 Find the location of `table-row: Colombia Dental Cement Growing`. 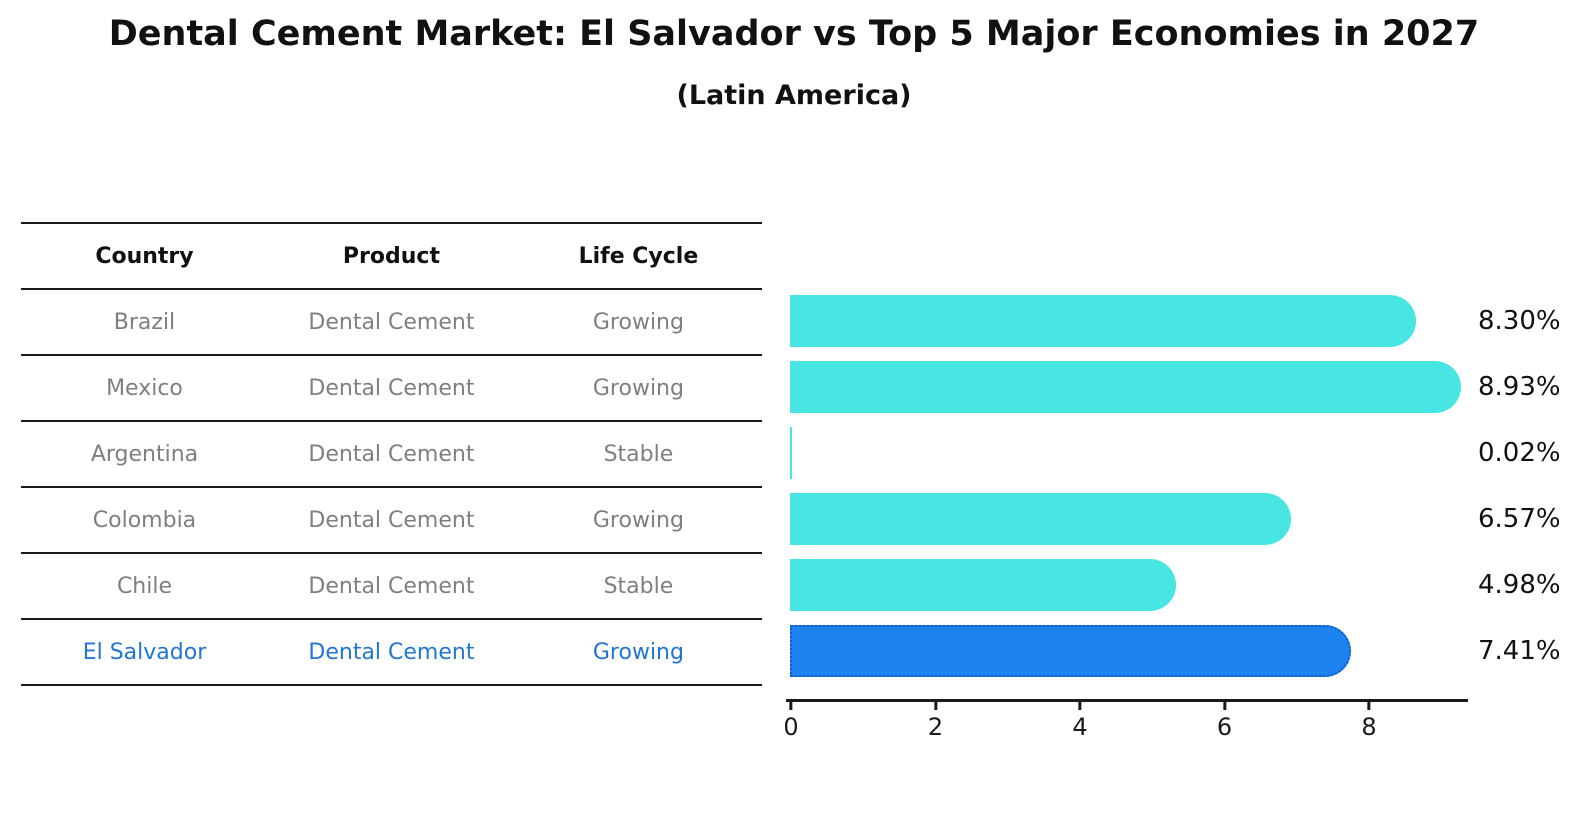

table-row: Colombia Dental Cement Growing is located at coordinates (391, 519).